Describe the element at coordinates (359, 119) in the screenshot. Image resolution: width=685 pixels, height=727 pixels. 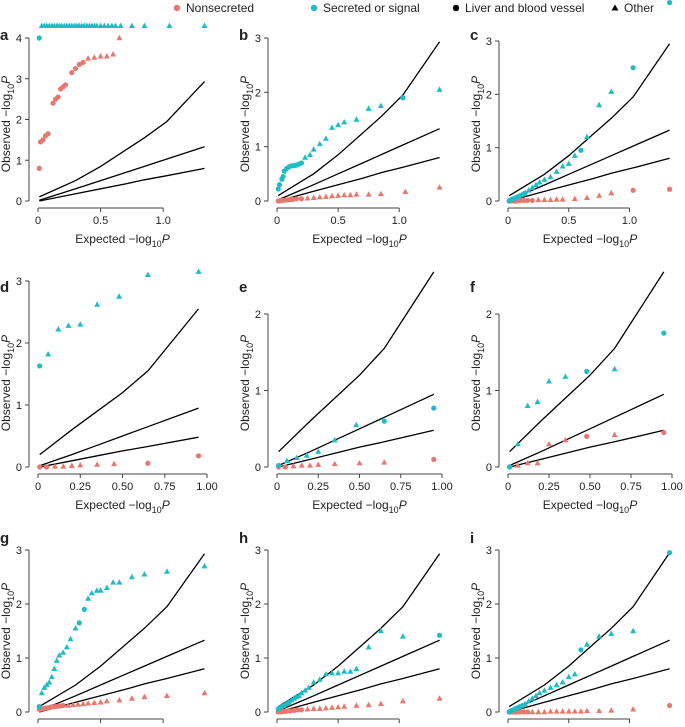
I see `reference-line-upper` at that location.